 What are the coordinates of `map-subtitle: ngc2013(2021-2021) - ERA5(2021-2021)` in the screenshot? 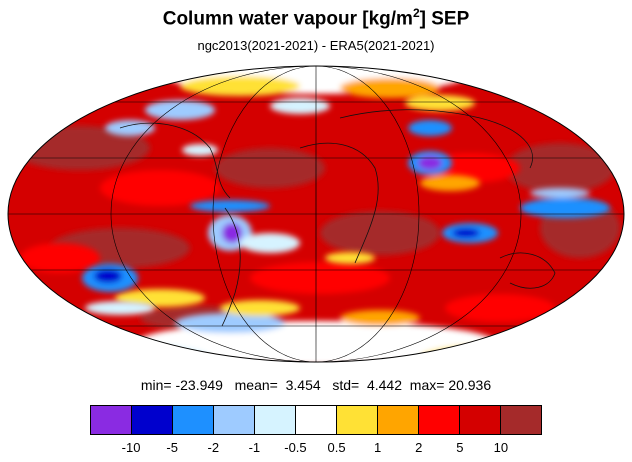 It's located at (316, 45).